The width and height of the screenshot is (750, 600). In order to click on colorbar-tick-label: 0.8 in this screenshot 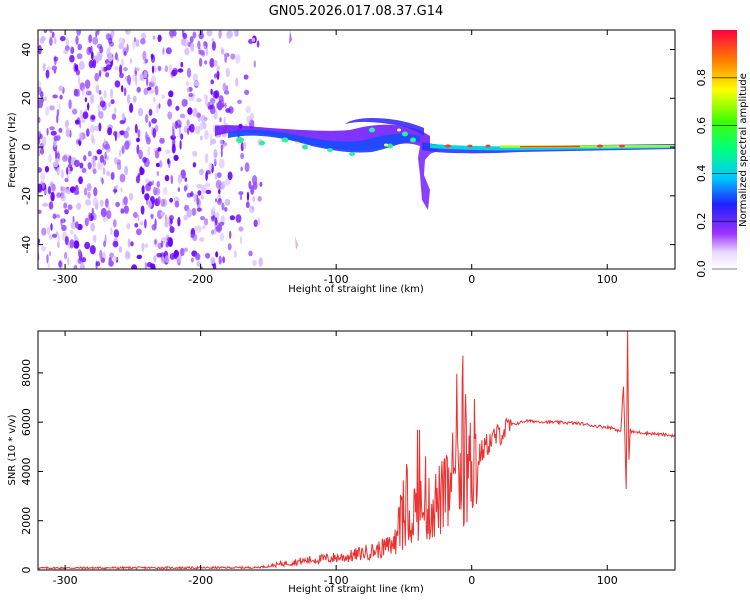, I will do `click(701, 78)`.